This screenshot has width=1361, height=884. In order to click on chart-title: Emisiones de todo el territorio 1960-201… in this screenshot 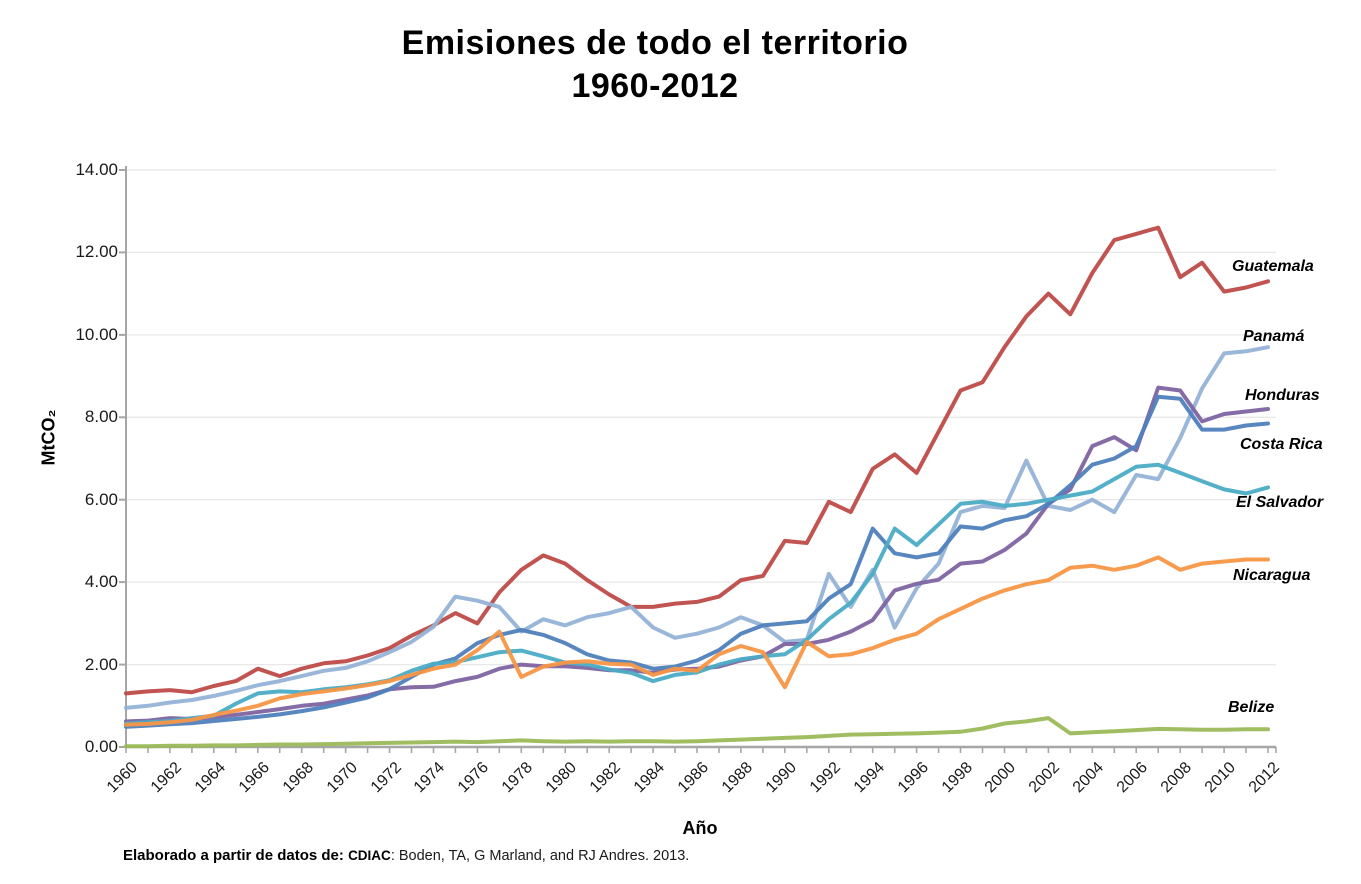, I will do `click(655, 65)`.